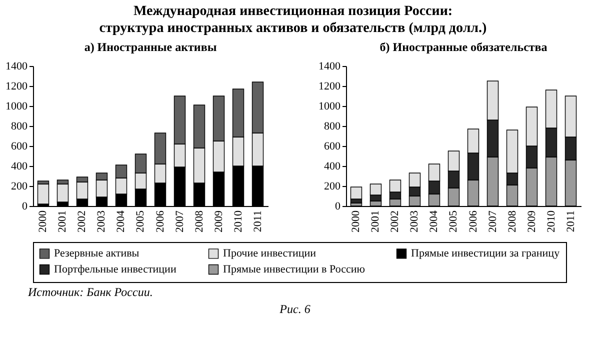 This screenshot has width=590, height=348. What do you see at coordinates (115, 270) in the screenshot?
I see `legend-label: Портфельные инвестиции` at bounding box center [115, 270].